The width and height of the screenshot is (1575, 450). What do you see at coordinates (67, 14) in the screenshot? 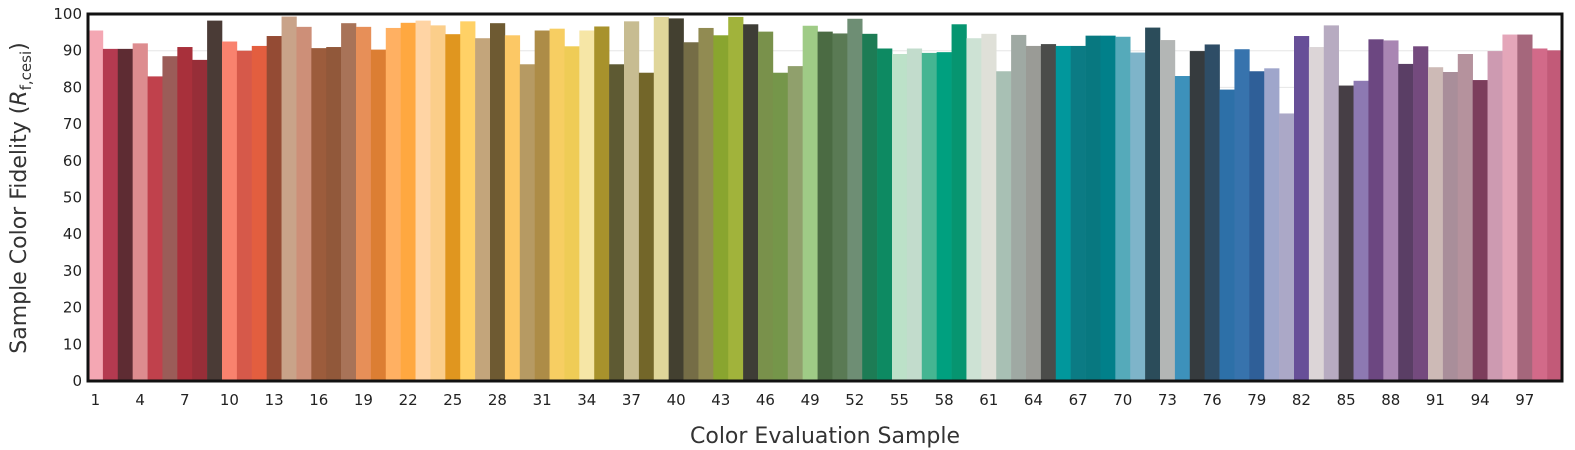
I see `y-tick-label: 100` at bounding box center [67, 14].